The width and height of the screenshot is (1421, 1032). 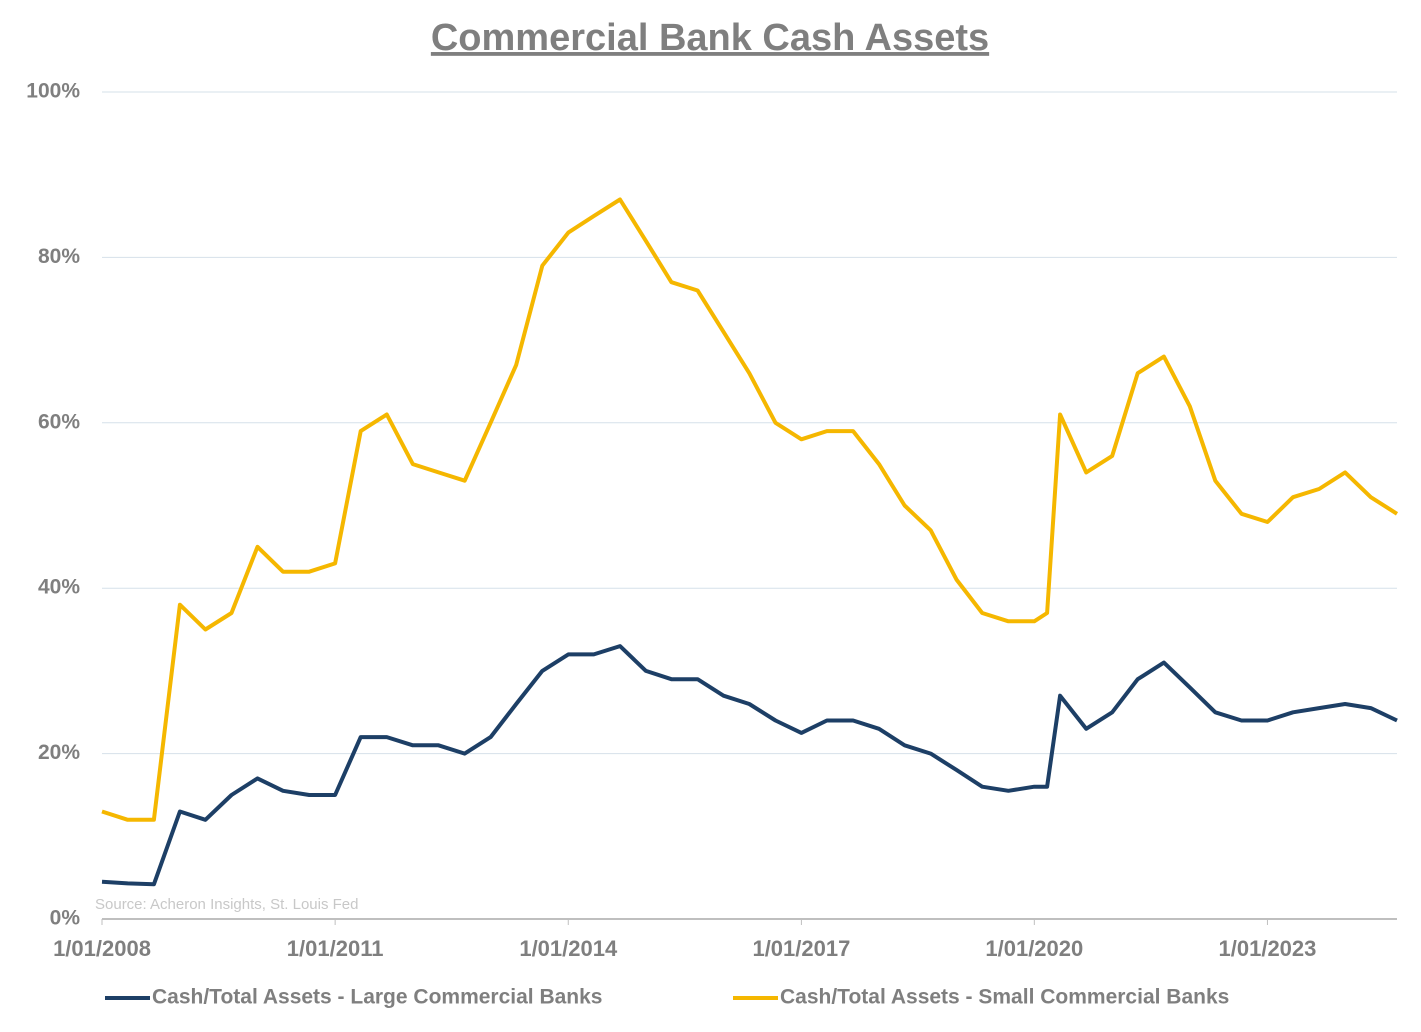 What do you see at coordinates (102, 948) in the screenshot?
I see `x-tick-label: 1/01/2008` at bounding box center [102, 948].